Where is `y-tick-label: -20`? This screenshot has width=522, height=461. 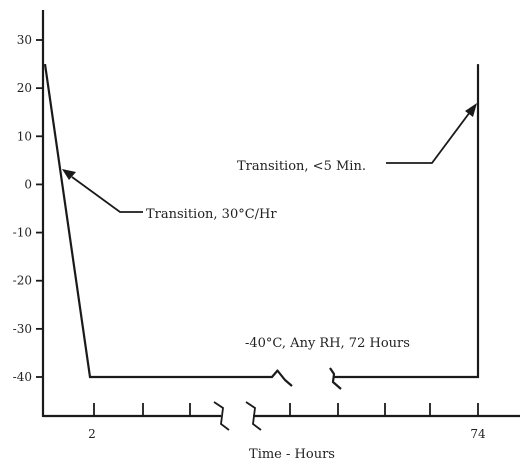 y-tick-label: -20 is located at coordinates (22, 281).